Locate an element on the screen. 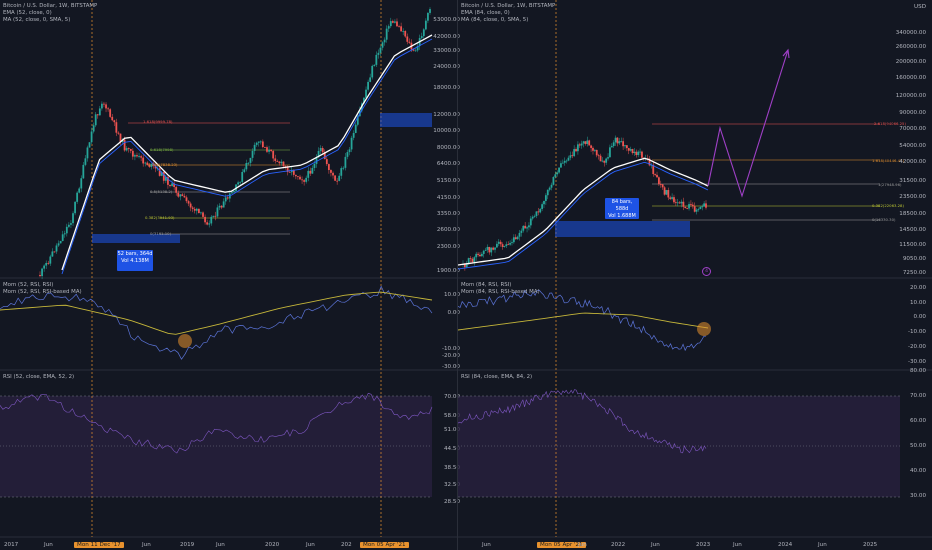 The image size is (932, 550). right-measure-bars: 84 bars, 588d is located at coordinates (622, 205).